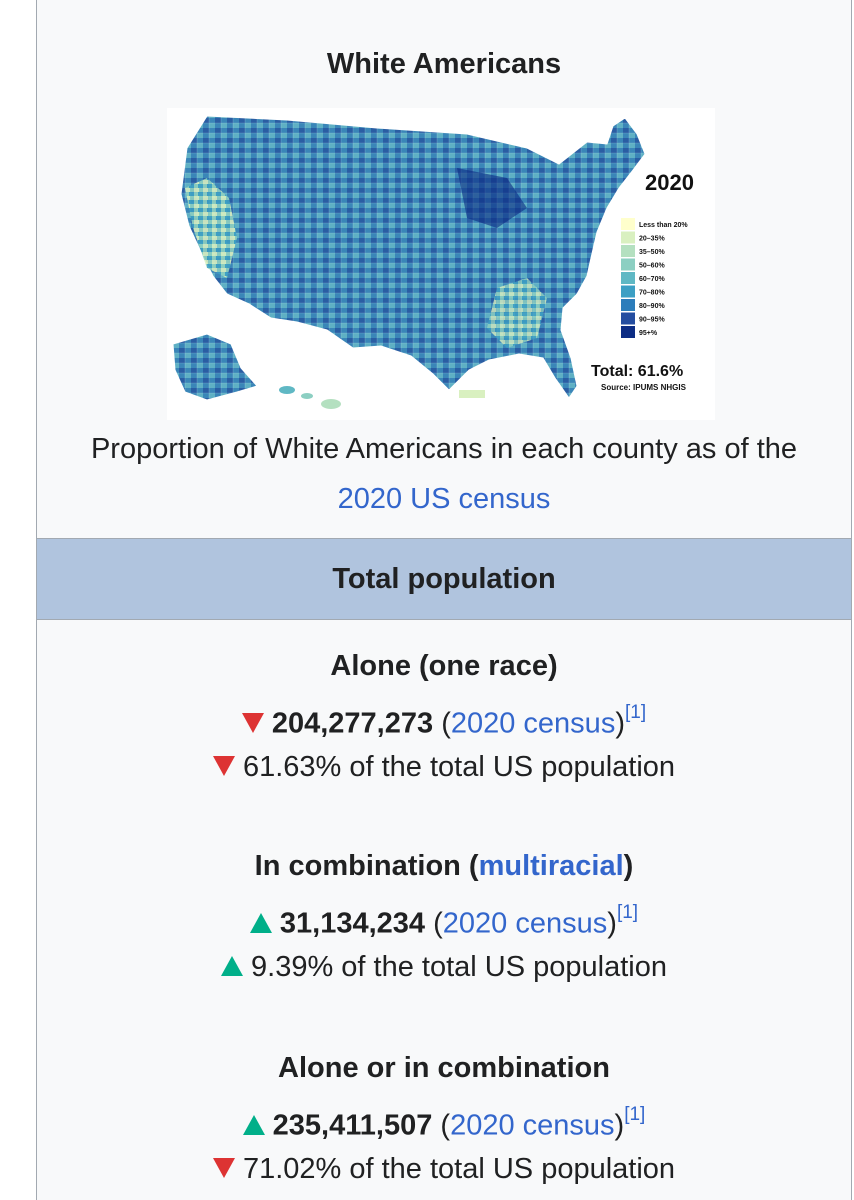 This screenshot has height=1200, width=854. I want to click on legend-label: 70–80%, so click(652, 293).